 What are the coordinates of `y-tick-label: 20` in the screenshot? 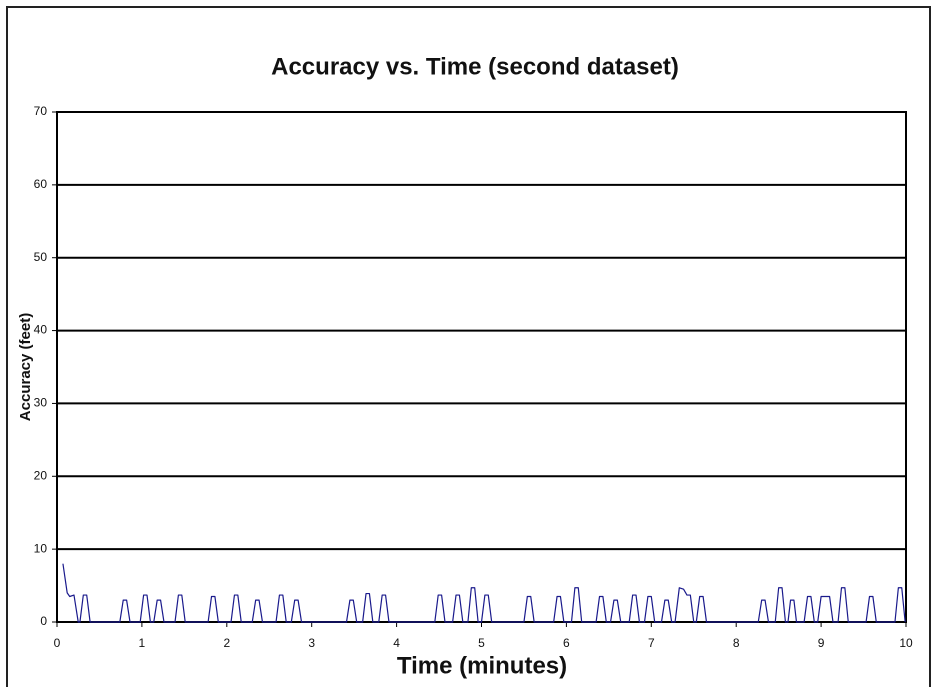 It's located at (41, 475).